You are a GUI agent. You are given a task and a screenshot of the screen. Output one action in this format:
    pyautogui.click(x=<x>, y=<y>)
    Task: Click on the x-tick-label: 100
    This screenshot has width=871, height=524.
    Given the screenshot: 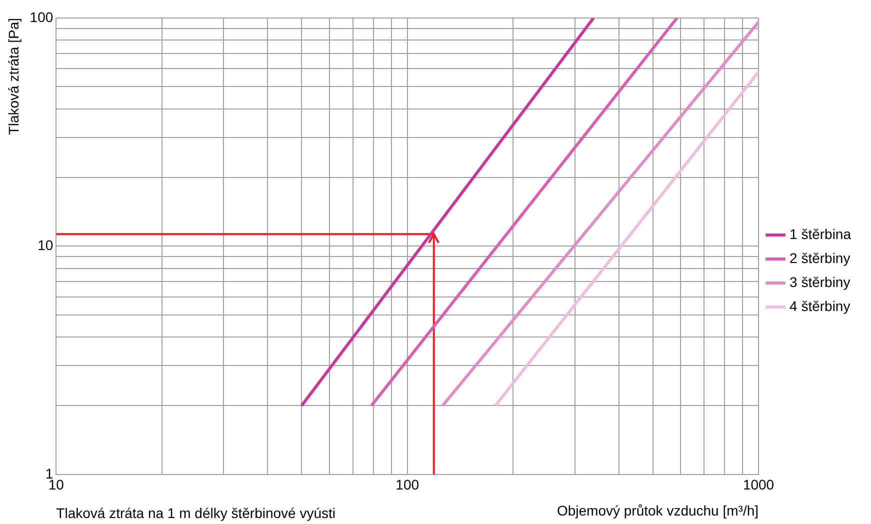 What is the action you would take?
    pyautogui.click(x=408, y=484)
    